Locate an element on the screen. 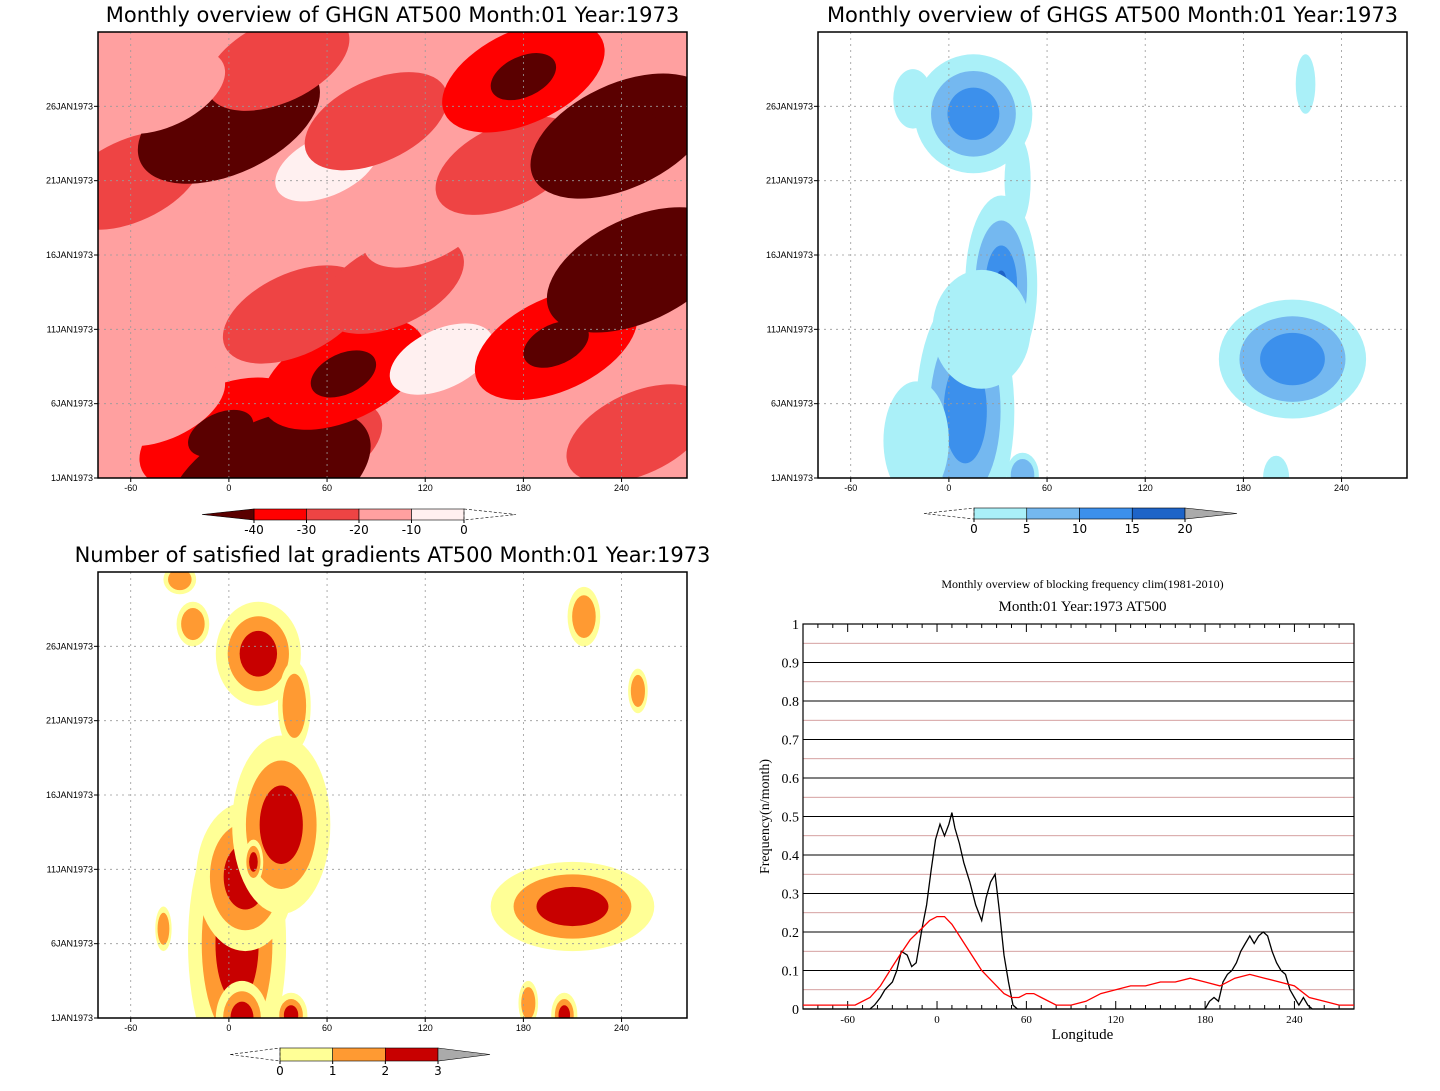 The height and width of the screenshot is (1091, 1440). colorbar-label: 20 is located at coordinates (1184, 529).